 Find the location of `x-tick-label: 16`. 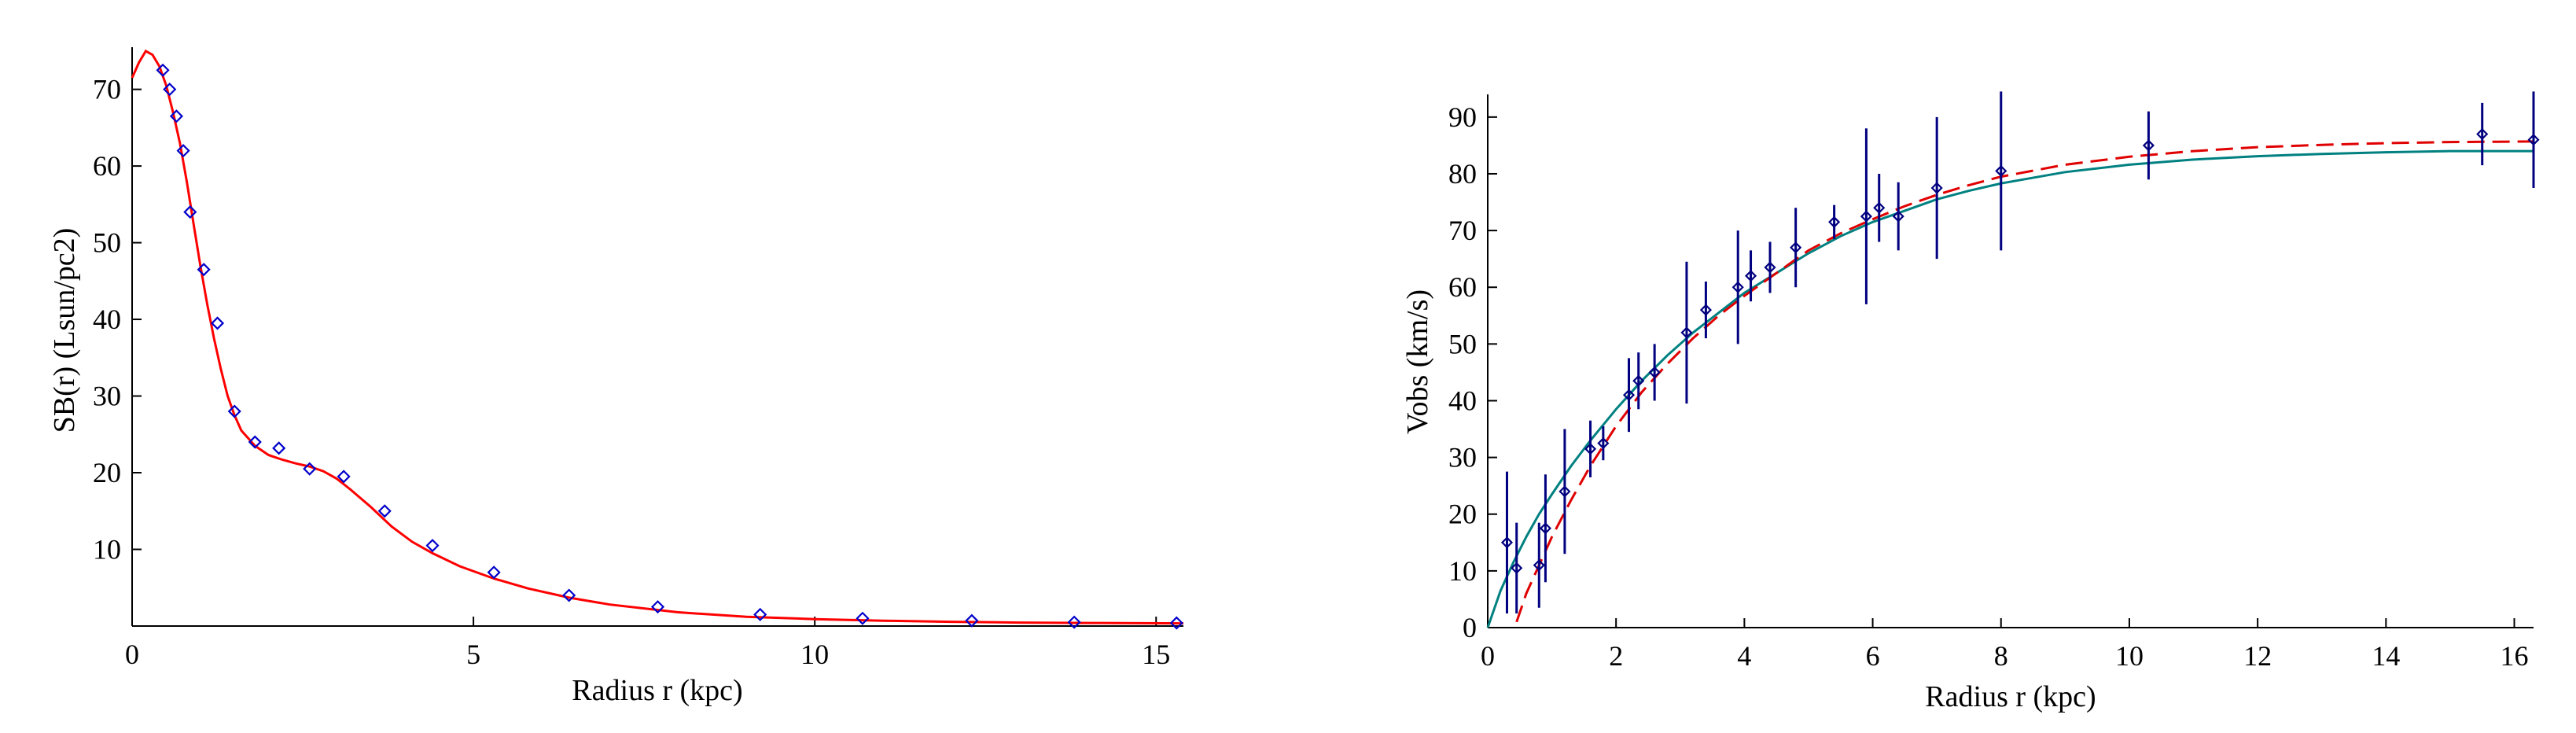

x-tick-label: 16 is located at coordinates (2515, 656).